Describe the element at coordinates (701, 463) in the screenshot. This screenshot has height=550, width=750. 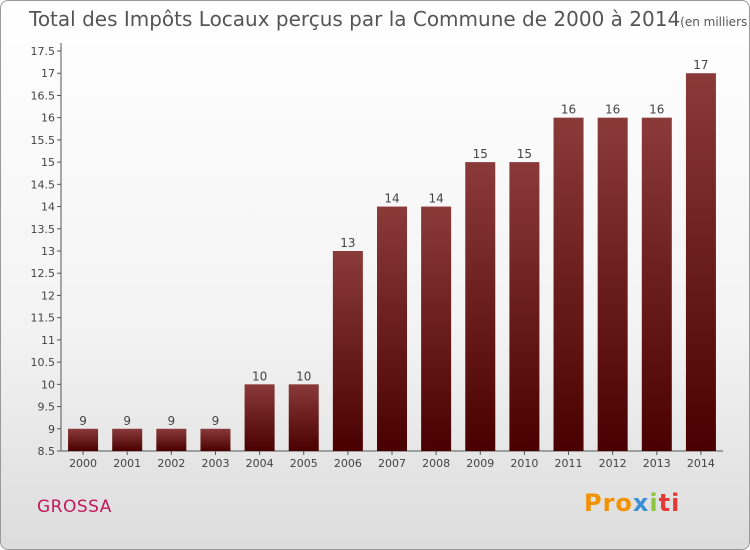
I see `x-tick-label: 2014` at that location.